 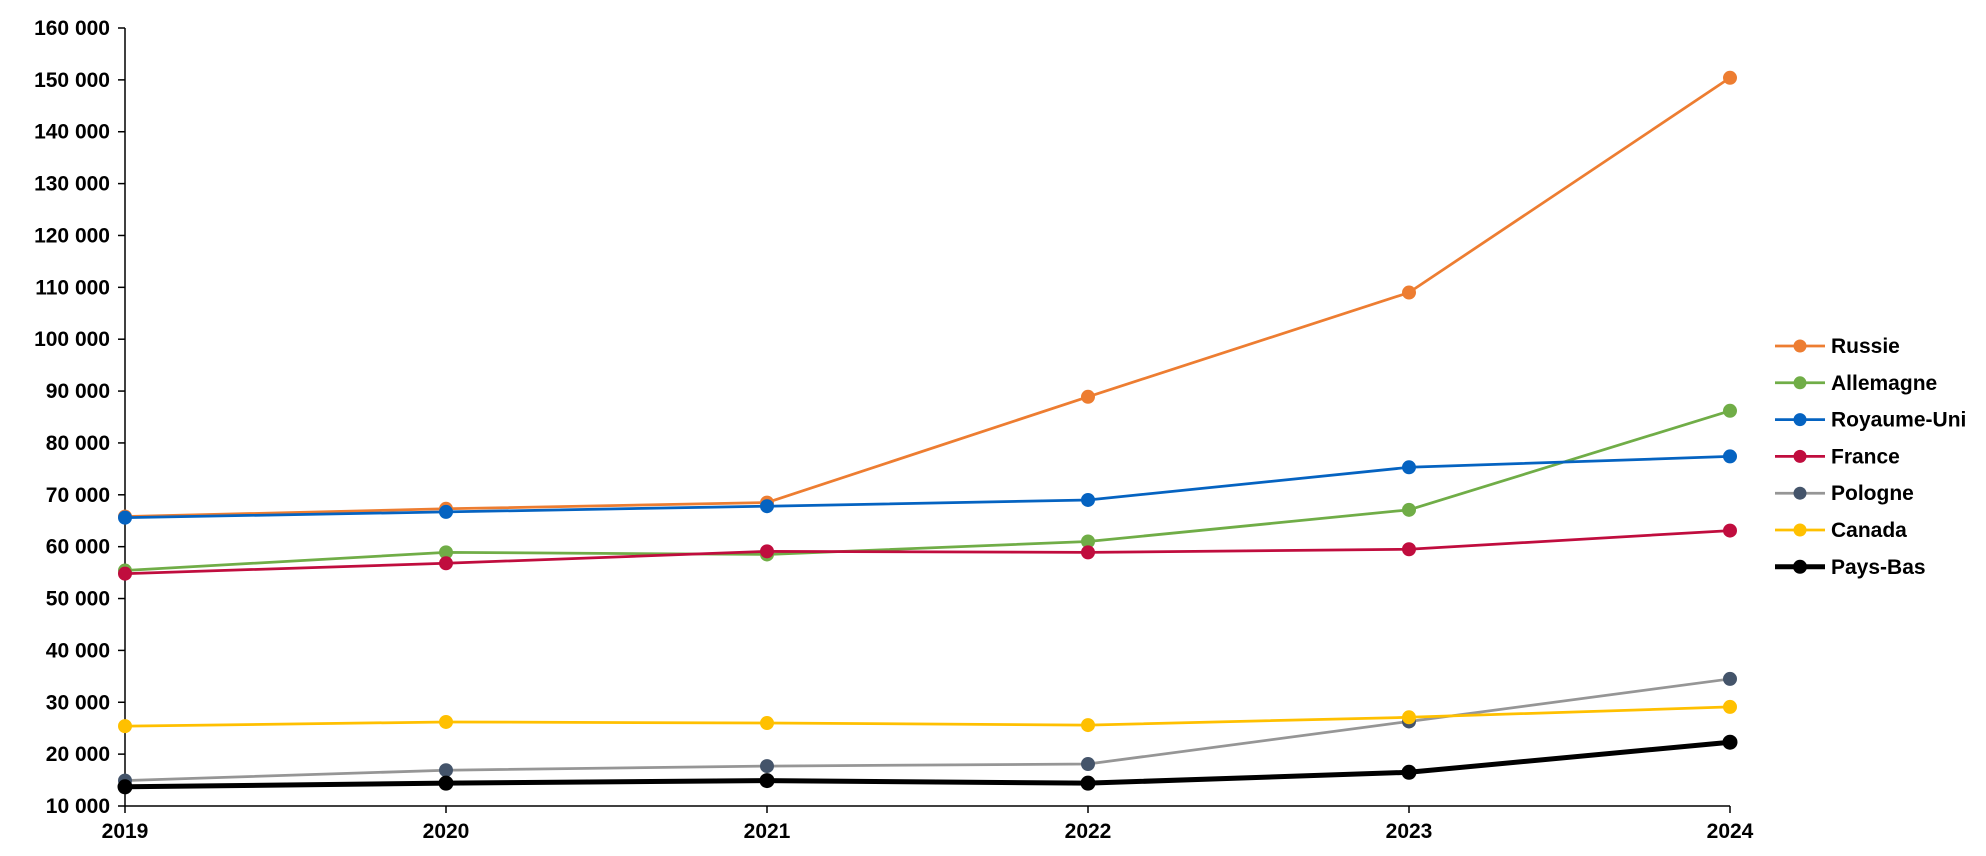 I want to click on y-tick-label: 130 000, so click(x=72, y=184).